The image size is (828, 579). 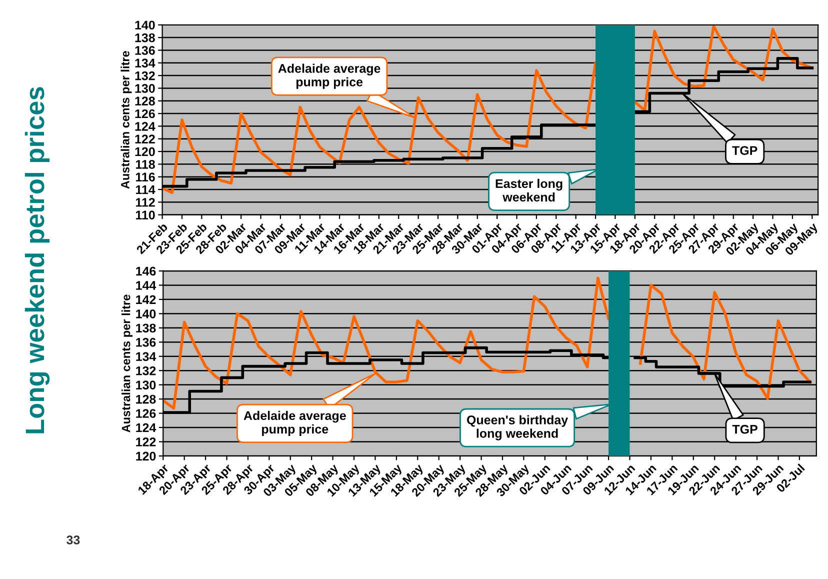 What do you see at coordinates (146, 299) in the screenshot?
I see `y-tick-label: 142` at bounding box center [146, 299].